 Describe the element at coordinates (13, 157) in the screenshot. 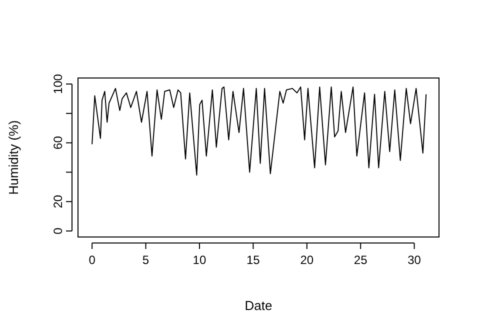

I see `y-axis-title: Humidity (%)` at that location.